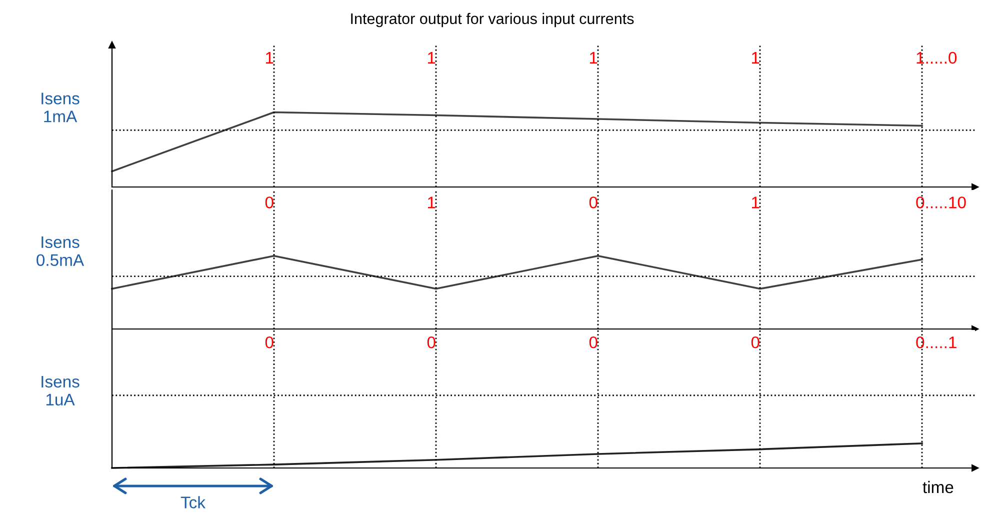 Image resolution: width=984 pixels, height=524 pixels. I want to click on chart-title: Integrator output for various input currents, so click(492, 20).